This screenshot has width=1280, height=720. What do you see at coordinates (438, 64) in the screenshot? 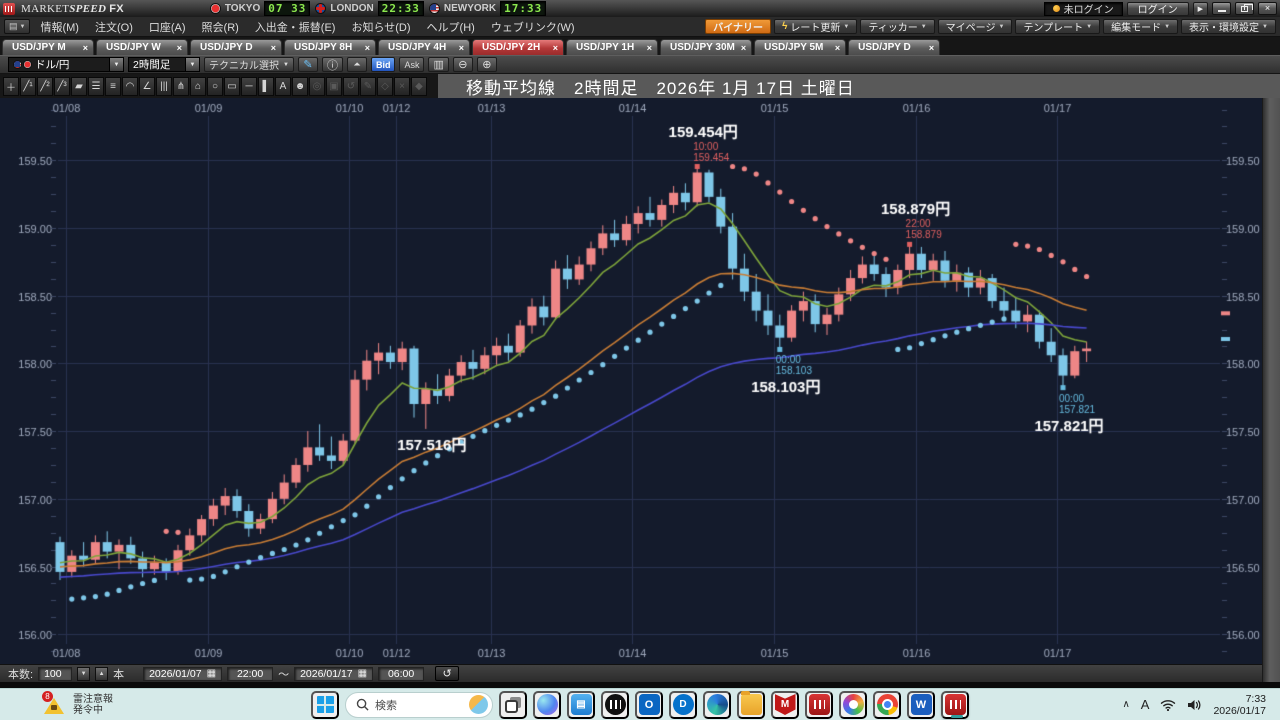
I see `grid-settings-button: ▥` at bounding box center [438, 64].